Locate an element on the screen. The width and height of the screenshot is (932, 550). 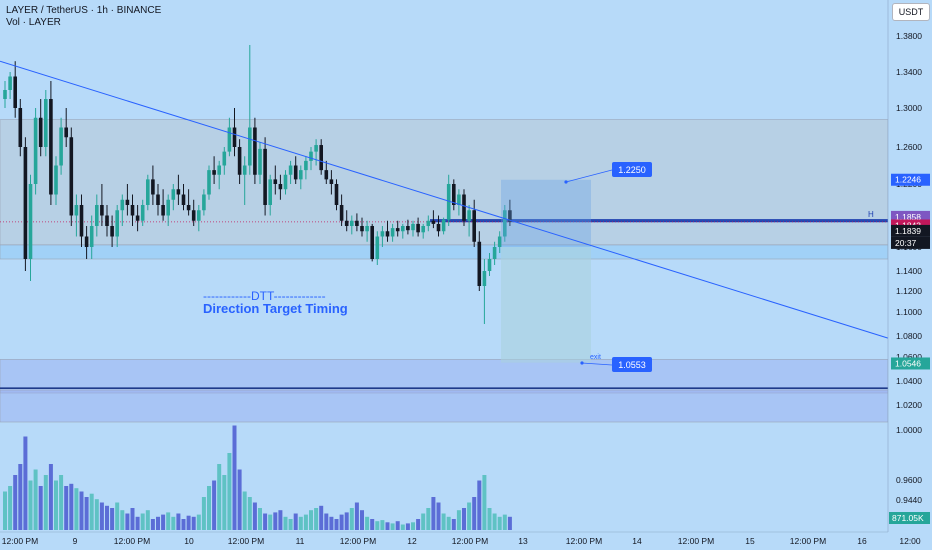
exit-label-bg is located at coordinates (632, 364).